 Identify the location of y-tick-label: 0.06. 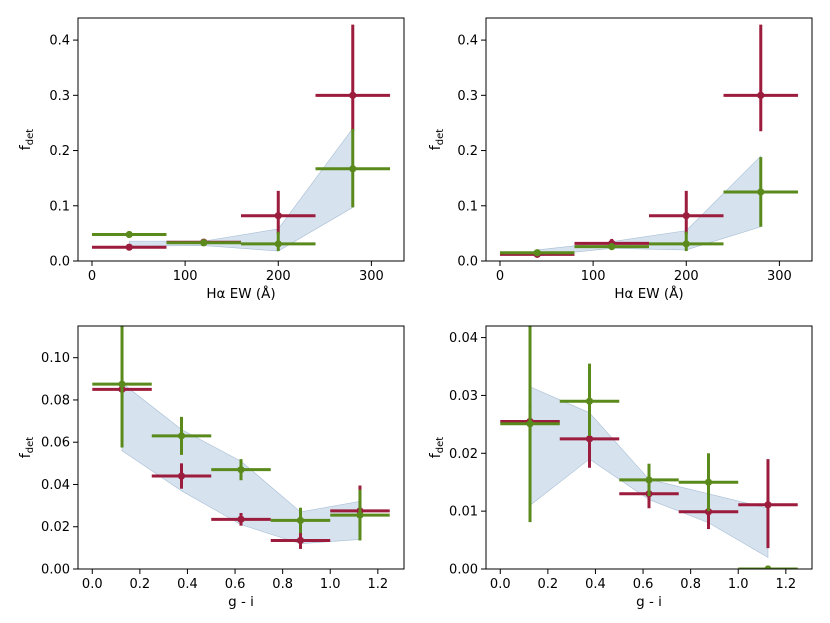
(55, 443).